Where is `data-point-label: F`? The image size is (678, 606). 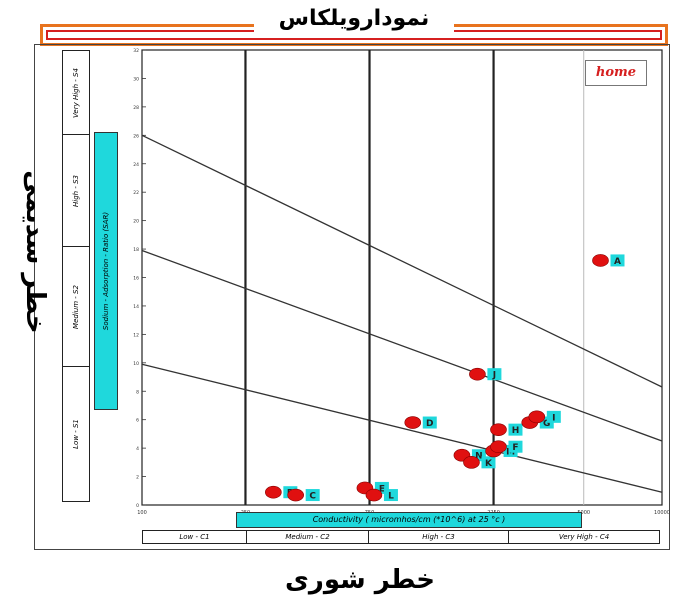
data-point-label: F is located at coordinates (515, 448).